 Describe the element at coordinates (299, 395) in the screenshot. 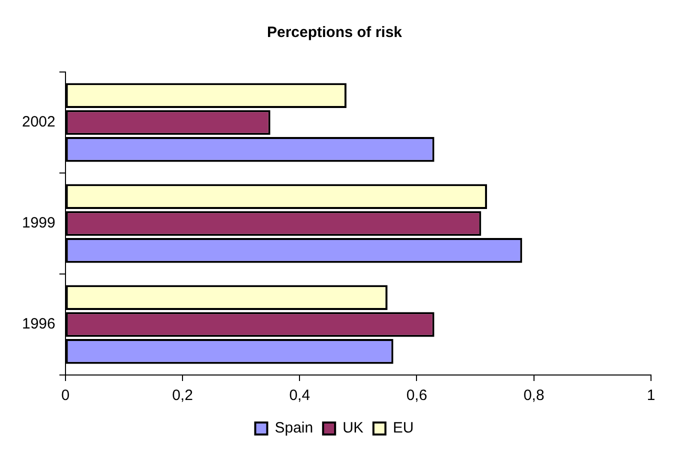

I see `x-tick-label: 0,4` at that location.